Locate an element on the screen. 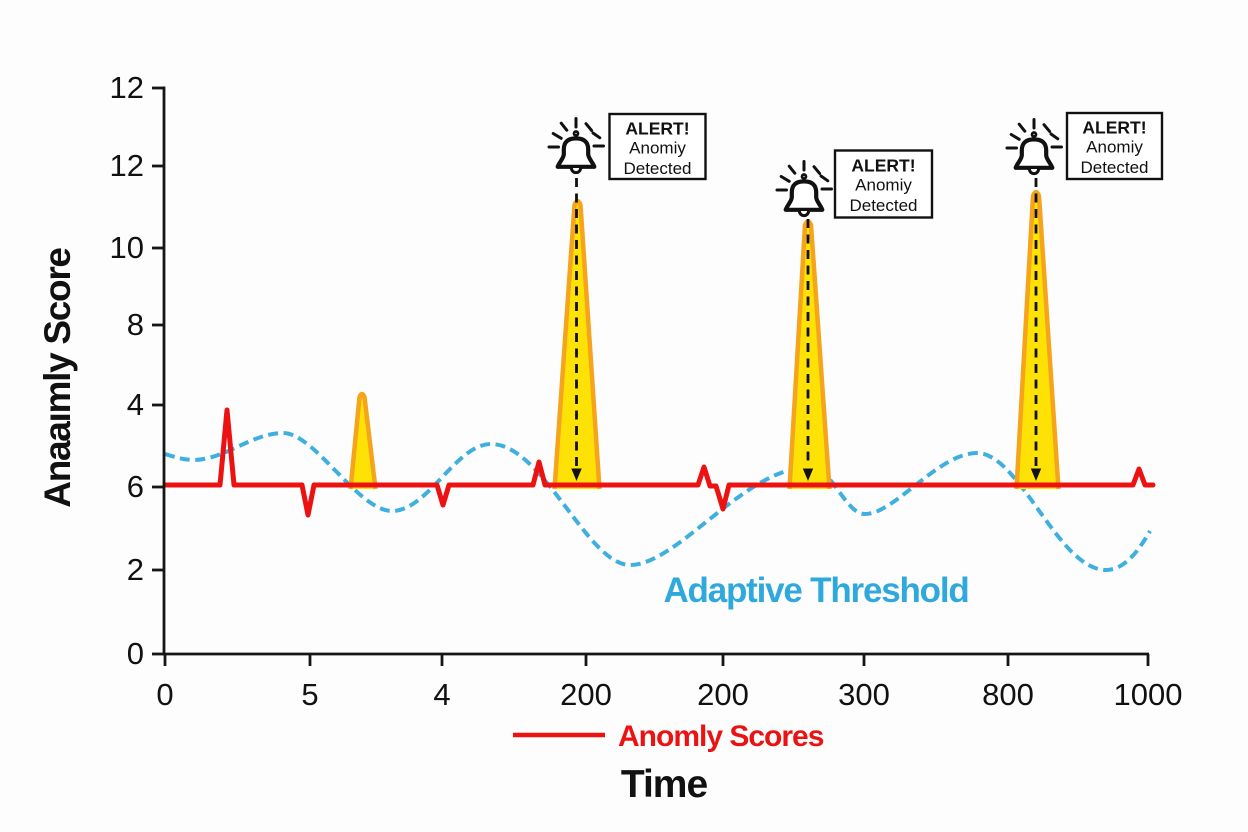 This screenshot has height=832, width=1248. svg-text: 6 is located at coordinates (135, 486).